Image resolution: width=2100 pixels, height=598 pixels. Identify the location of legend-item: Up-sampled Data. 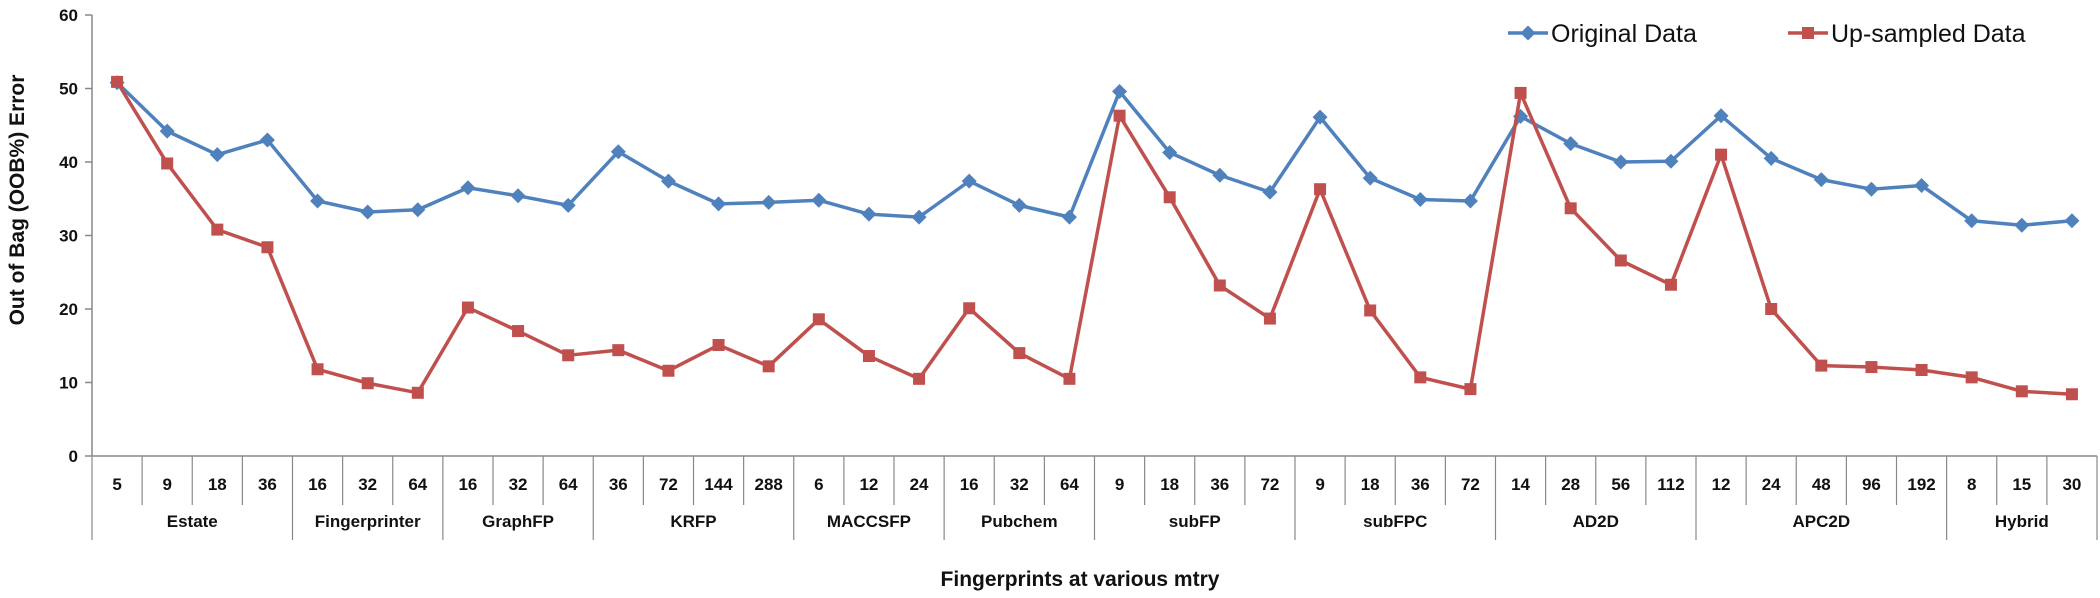
(1907, 34).